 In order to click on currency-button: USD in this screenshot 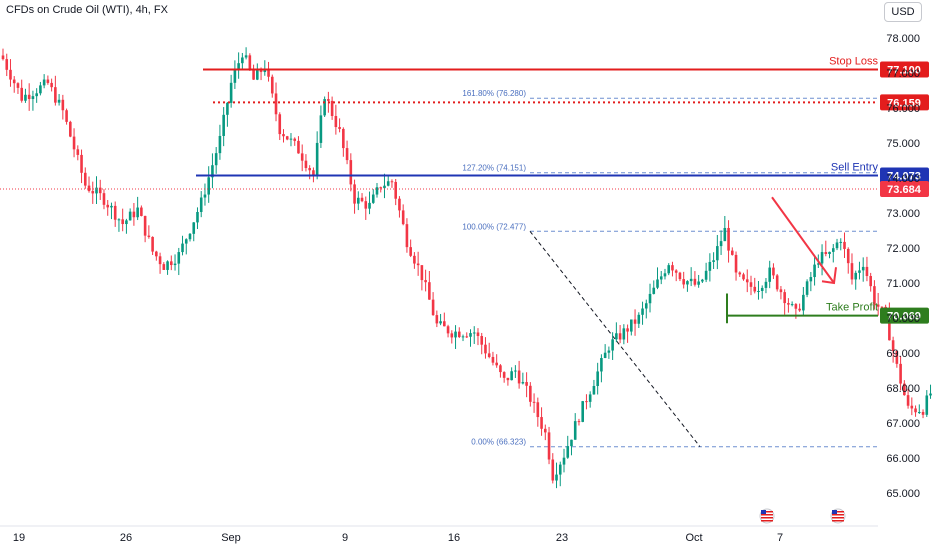, I will do `click(903, 12)`.